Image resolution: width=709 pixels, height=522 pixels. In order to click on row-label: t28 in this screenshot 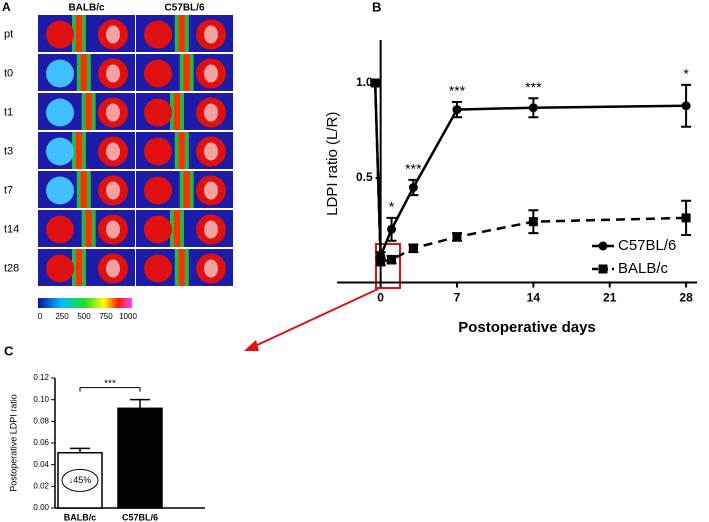, I will do `click(11, 268)`.